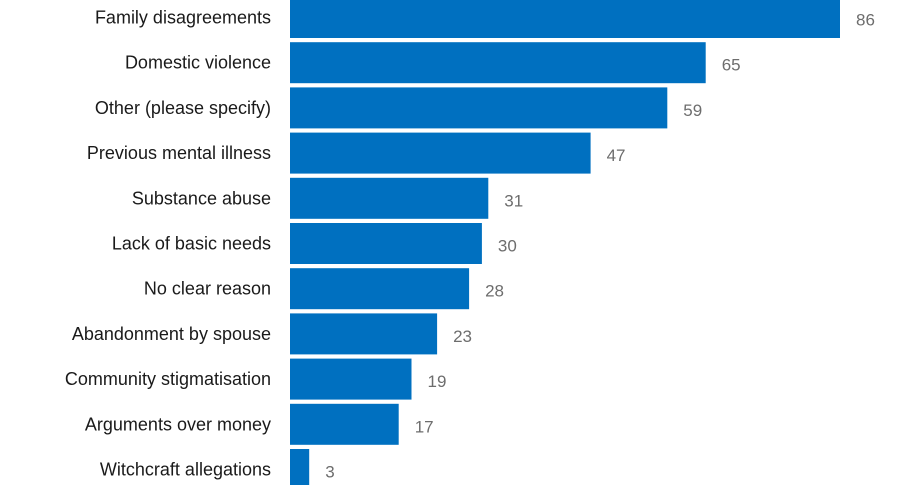 This screenshot has width=910, height=485. Describe the element at coordinates (424, 426) in the screenshot. I see `value-label: 17` at that location.